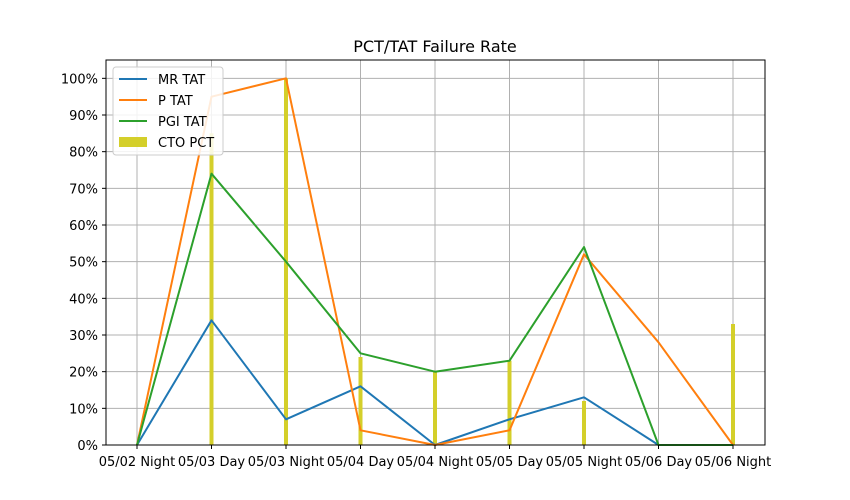 Image resolution: width=850 pixels, height=500 pixels. Describe the element at coordinates (83, 373) in the screenshot. I see `y-tick-label: 20%` at that location.